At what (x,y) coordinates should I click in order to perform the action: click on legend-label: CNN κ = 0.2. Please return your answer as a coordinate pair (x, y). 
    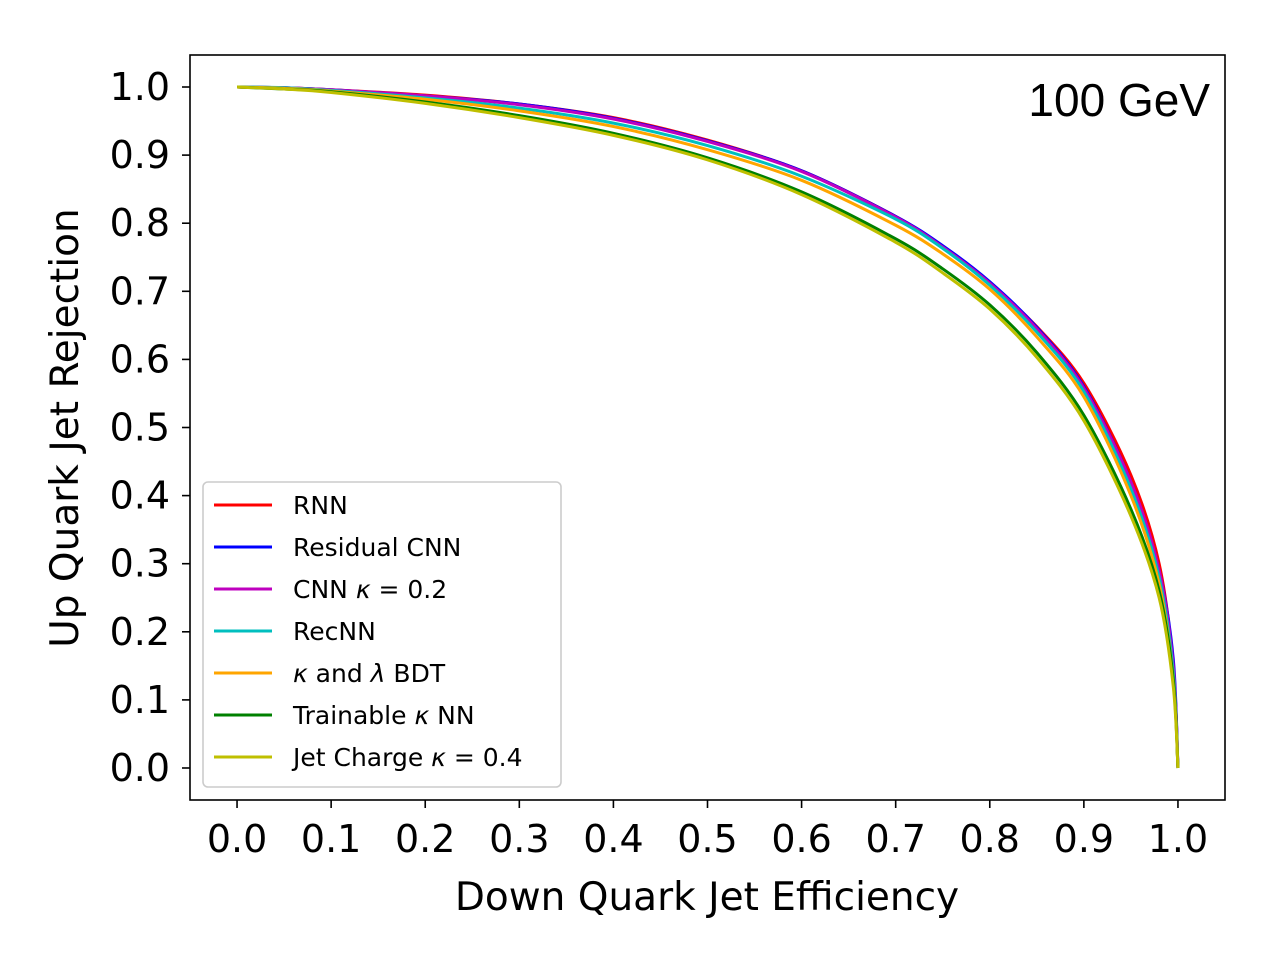
    Looking at the image, I should click on (370, 589).